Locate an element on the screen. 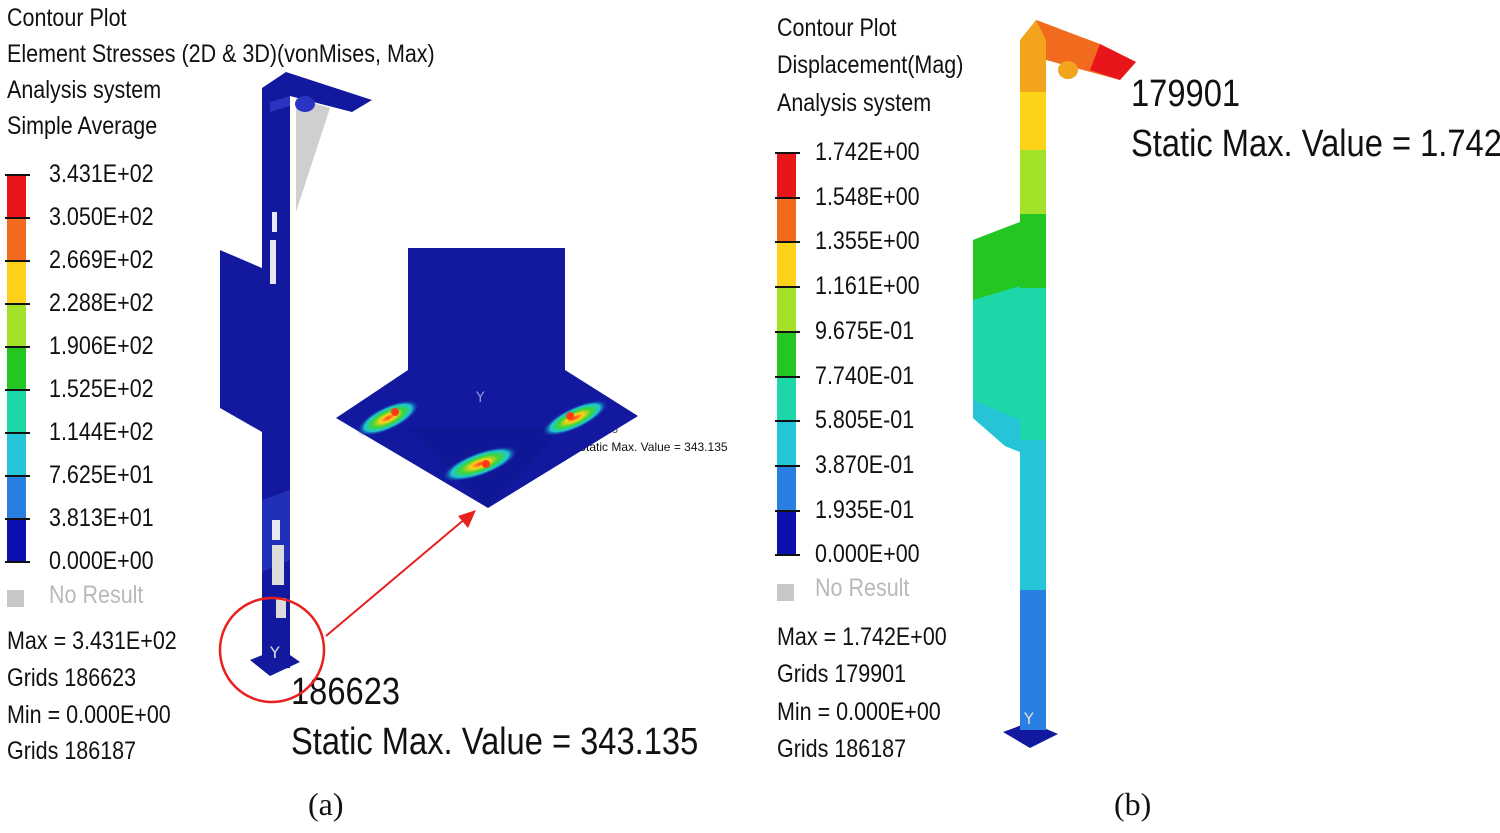  no-result-swatch-a is located at coordinates (15, 598).